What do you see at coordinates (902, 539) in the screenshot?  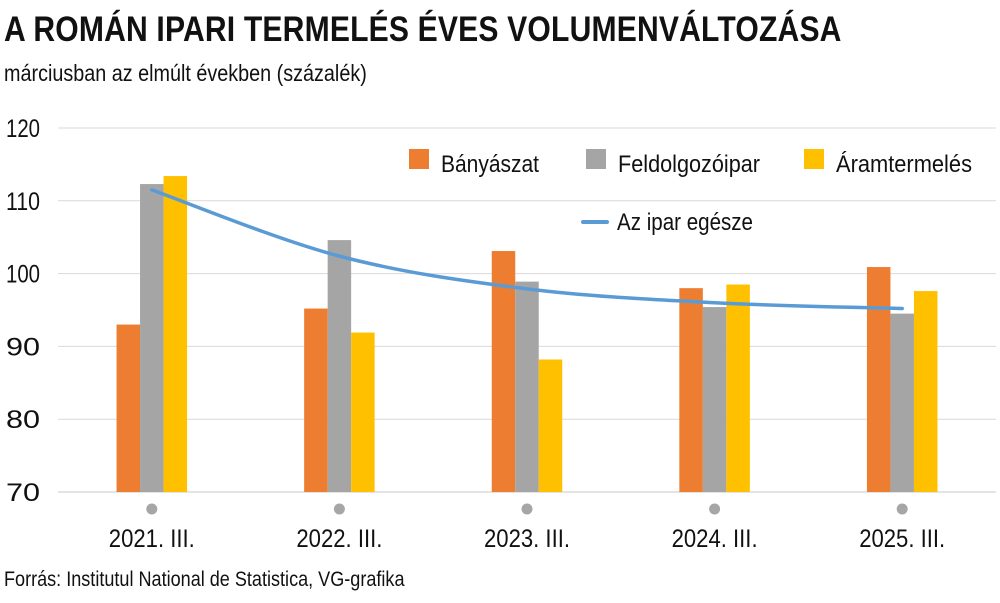 I see `x-tick-label: 2025. III.` at bounding box center [902, 539].